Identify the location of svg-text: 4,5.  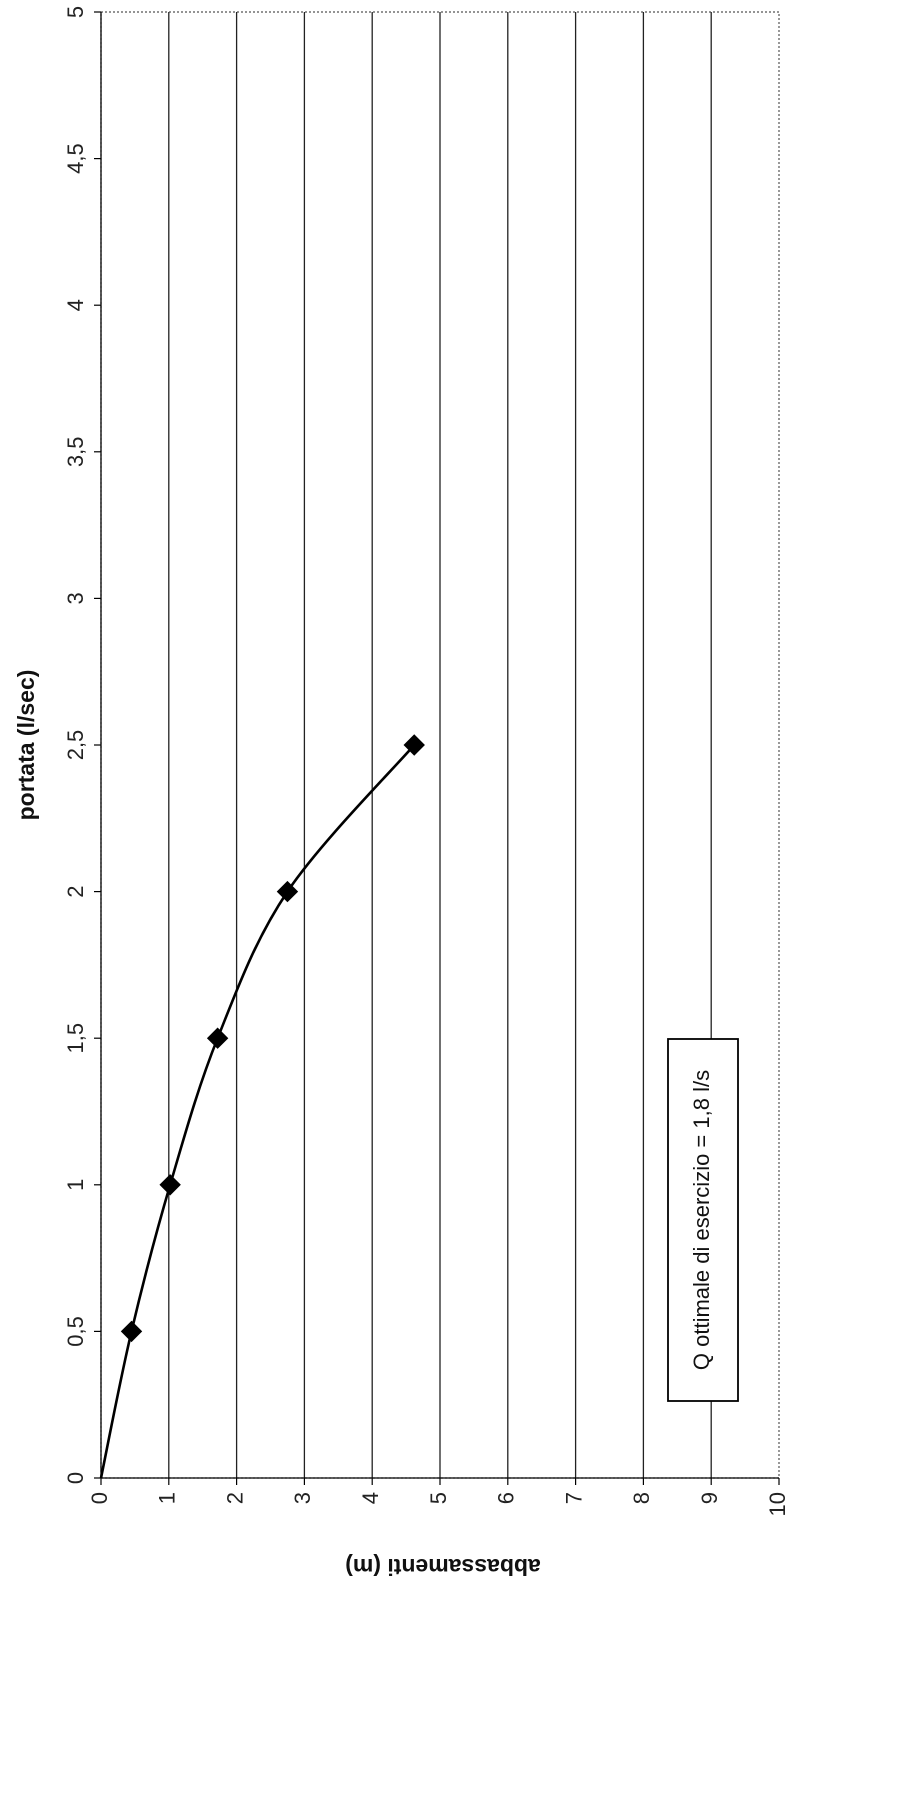
(75, 158).